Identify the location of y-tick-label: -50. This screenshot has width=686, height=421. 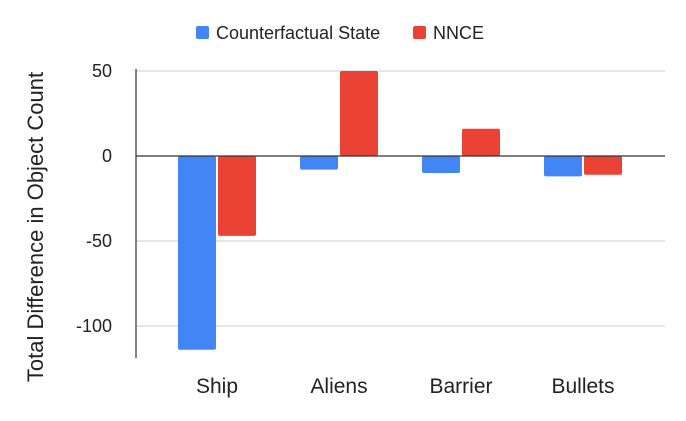
(99, 241).